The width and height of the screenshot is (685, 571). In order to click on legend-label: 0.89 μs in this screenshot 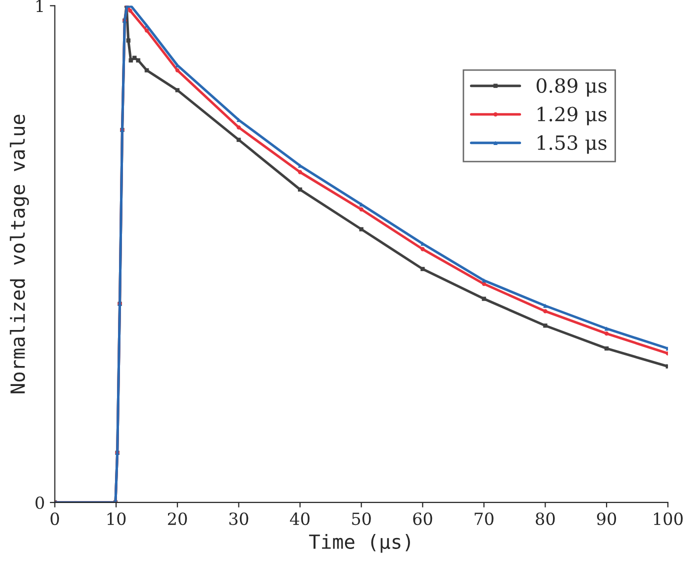, I will do `click(571, 87)`.